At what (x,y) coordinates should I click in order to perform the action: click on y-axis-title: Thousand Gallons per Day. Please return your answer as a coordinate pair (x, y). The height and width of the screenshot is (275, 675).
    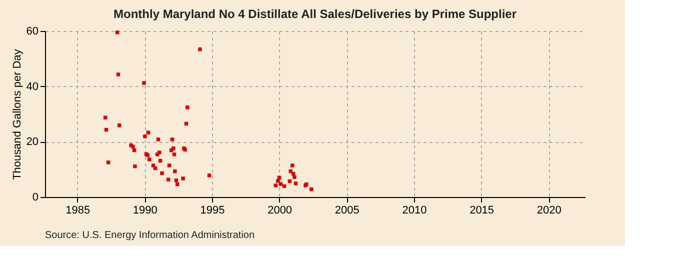
    Looking at the image, I should click on (17, 114).